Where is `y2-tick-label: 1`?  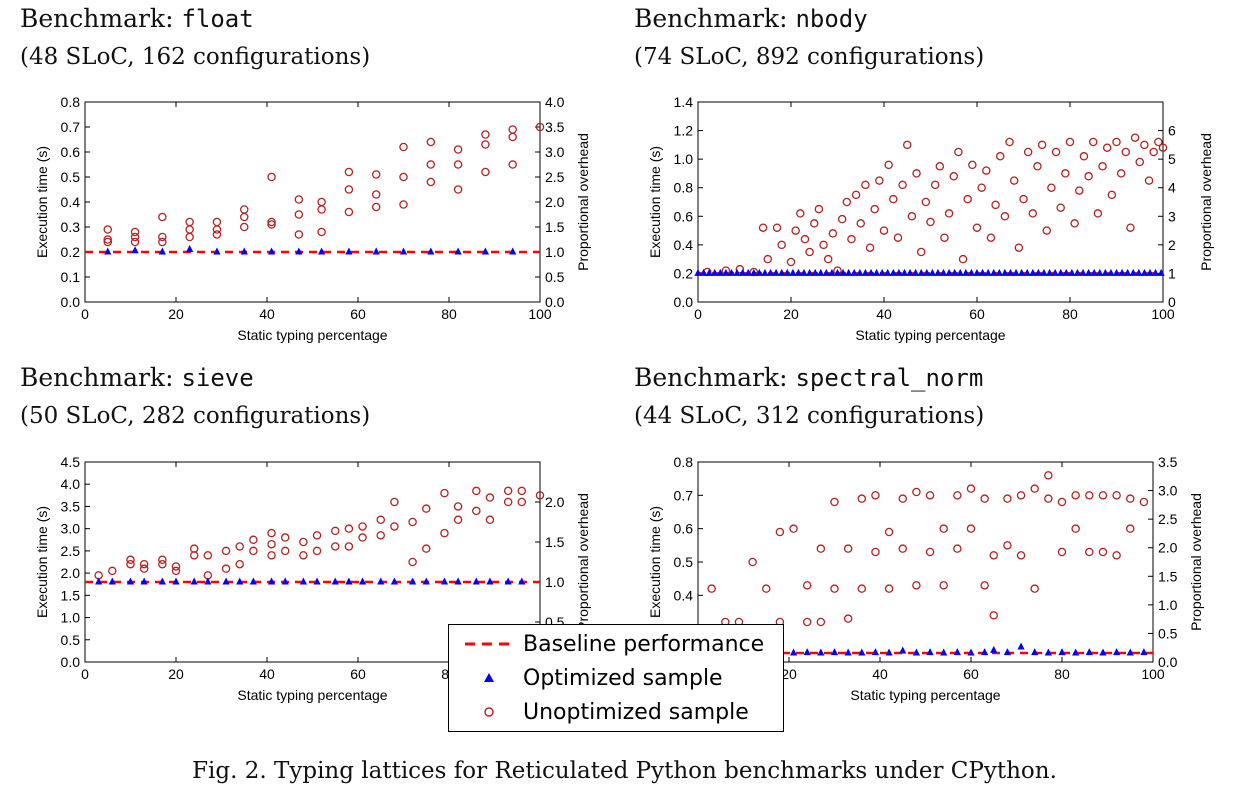
y2-tick-label: 1 is located at coordinates (1172, 273).